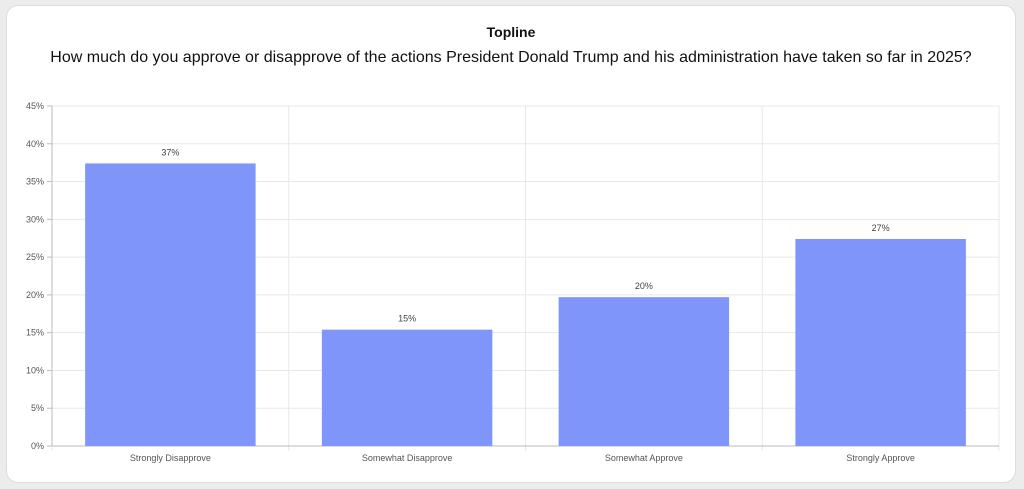  What do you see at coordinates (35, 182) in the screenshot?
I see `y-tick-label: 35%` at bounding box center [35, 182].